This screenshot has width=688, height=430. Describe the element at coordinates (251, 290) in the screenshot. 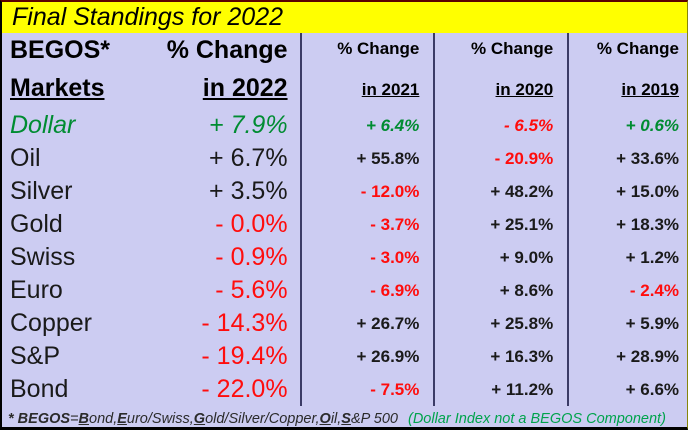

I see `value-cell: - 5.6%` at that location.